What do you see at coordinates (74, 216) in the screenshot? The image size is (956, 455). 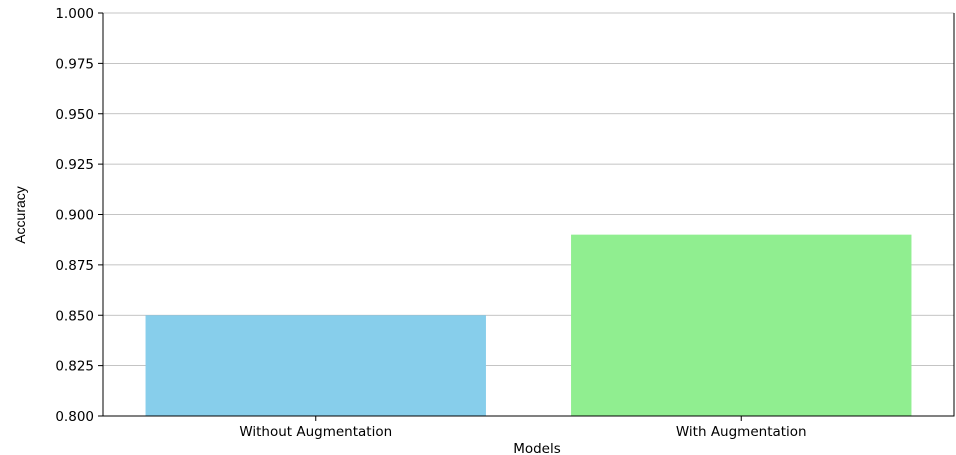 I see `y-tick-label: 0.900` at bounding box center [74, 216].